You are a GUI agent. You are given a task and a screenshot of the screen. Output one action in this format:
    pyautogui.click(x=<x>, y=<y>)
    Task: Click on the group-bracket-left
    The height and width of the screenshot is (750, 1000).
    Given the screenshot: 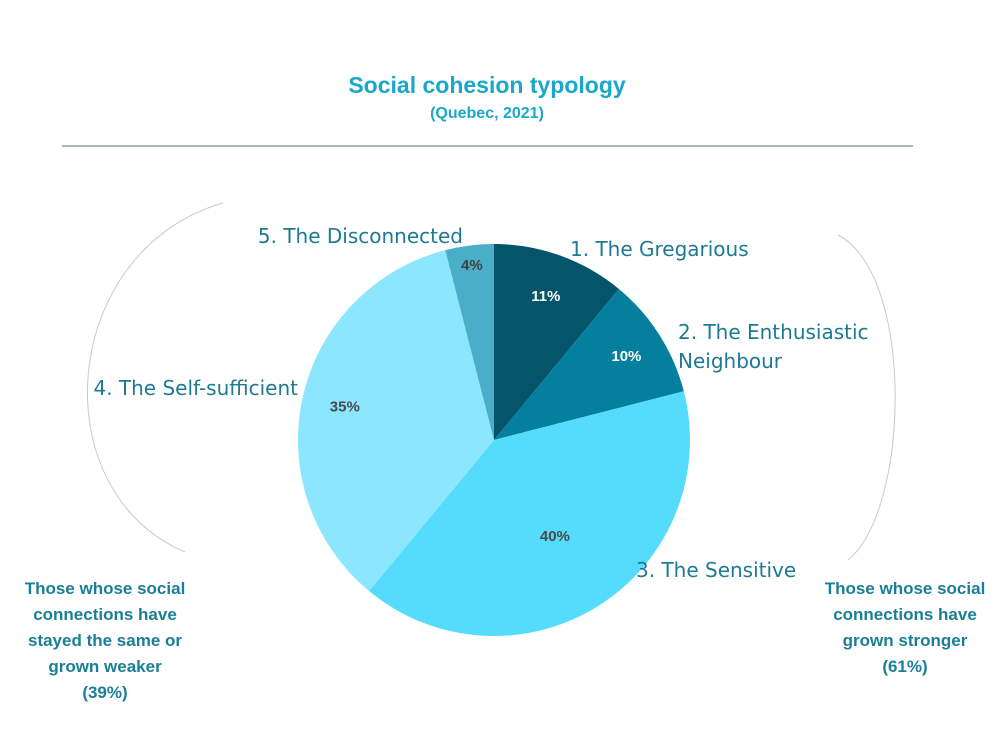 What is the action you would take?
    pyautogui.click(x=155, y=377)
    